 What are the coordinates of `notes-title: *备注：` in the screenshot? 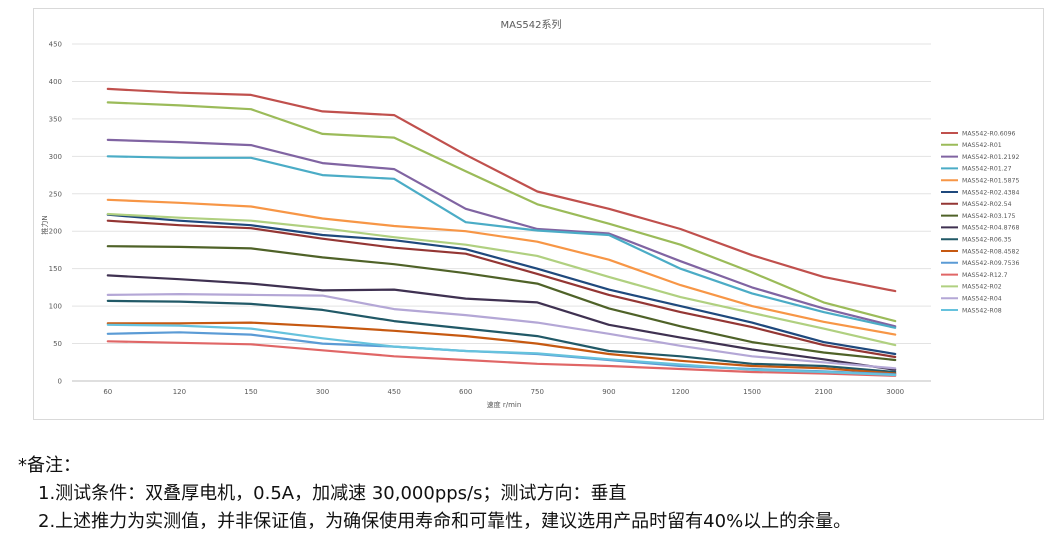 It's located at (49, 465).